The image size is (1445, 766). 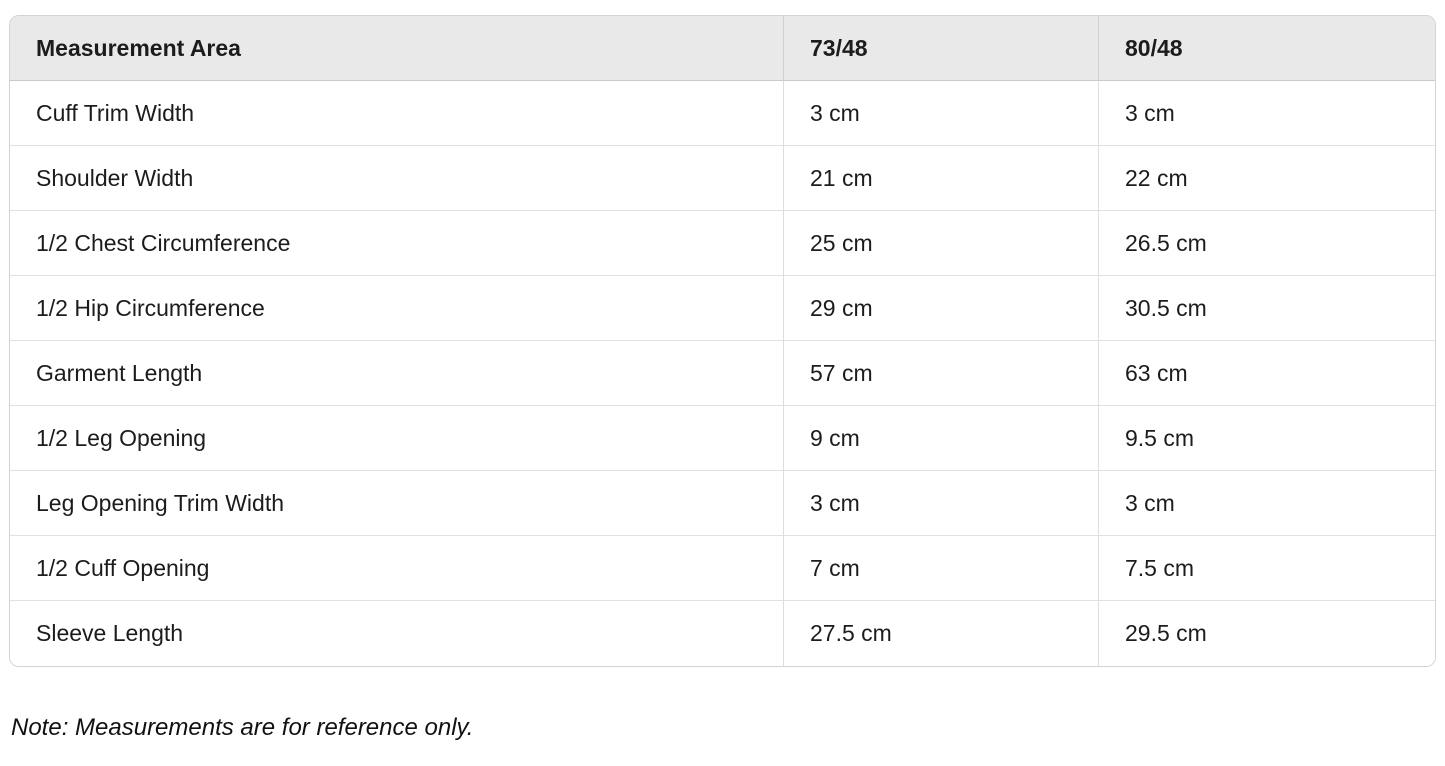 I want to click on table-row: Cuff Trim Width 3 cm 3 cm, so click(x=722, y=113).